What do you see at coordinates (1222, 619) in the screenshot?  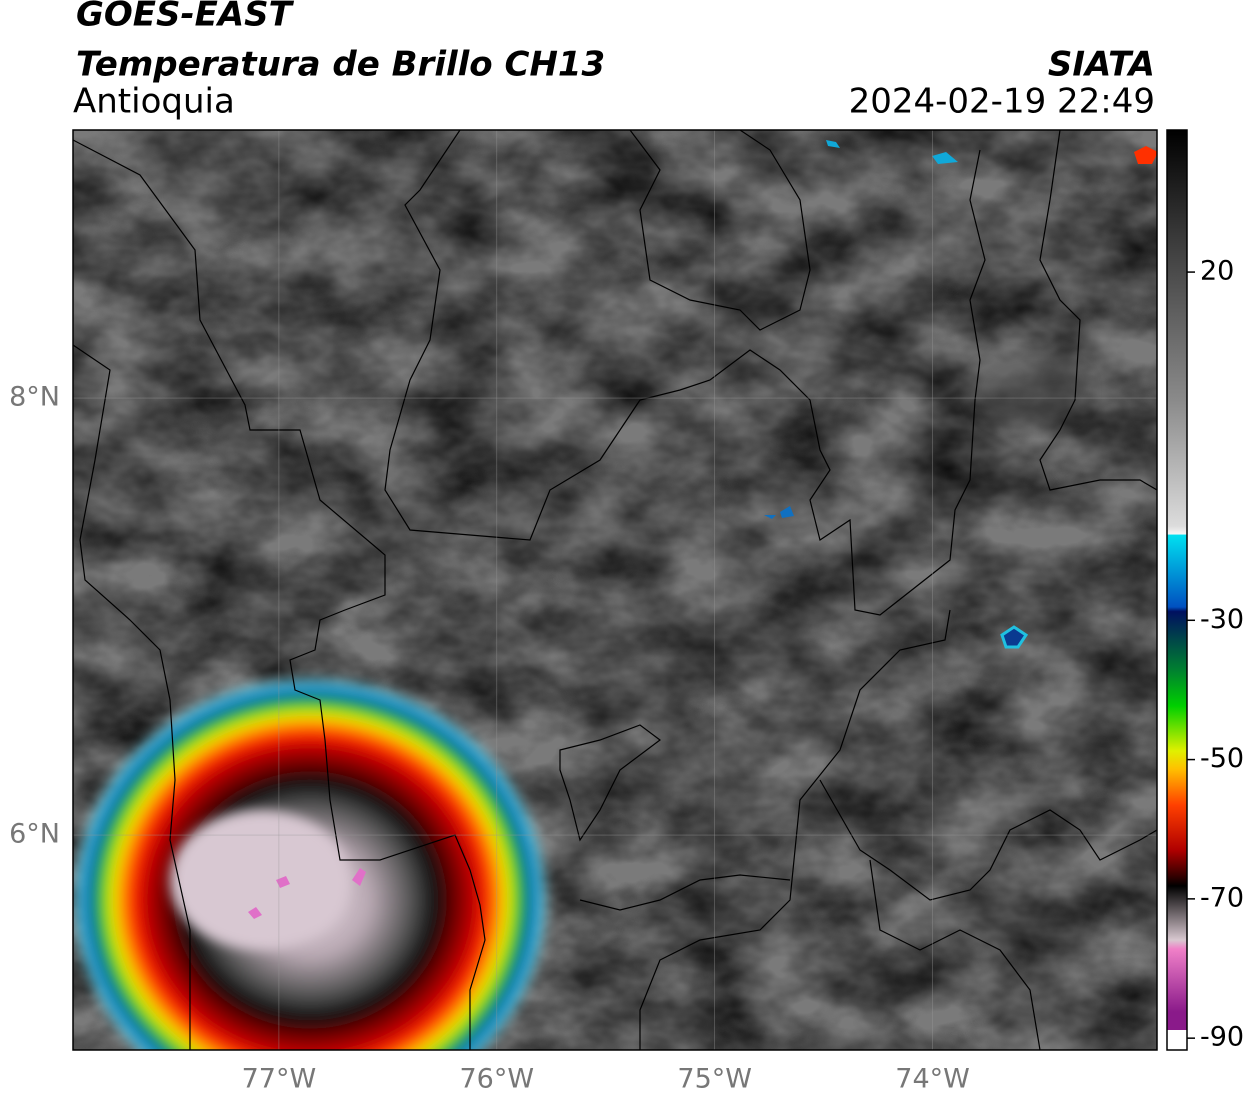 I see `colorbar-tick-label: -30` at bounding box center [1222, 619].